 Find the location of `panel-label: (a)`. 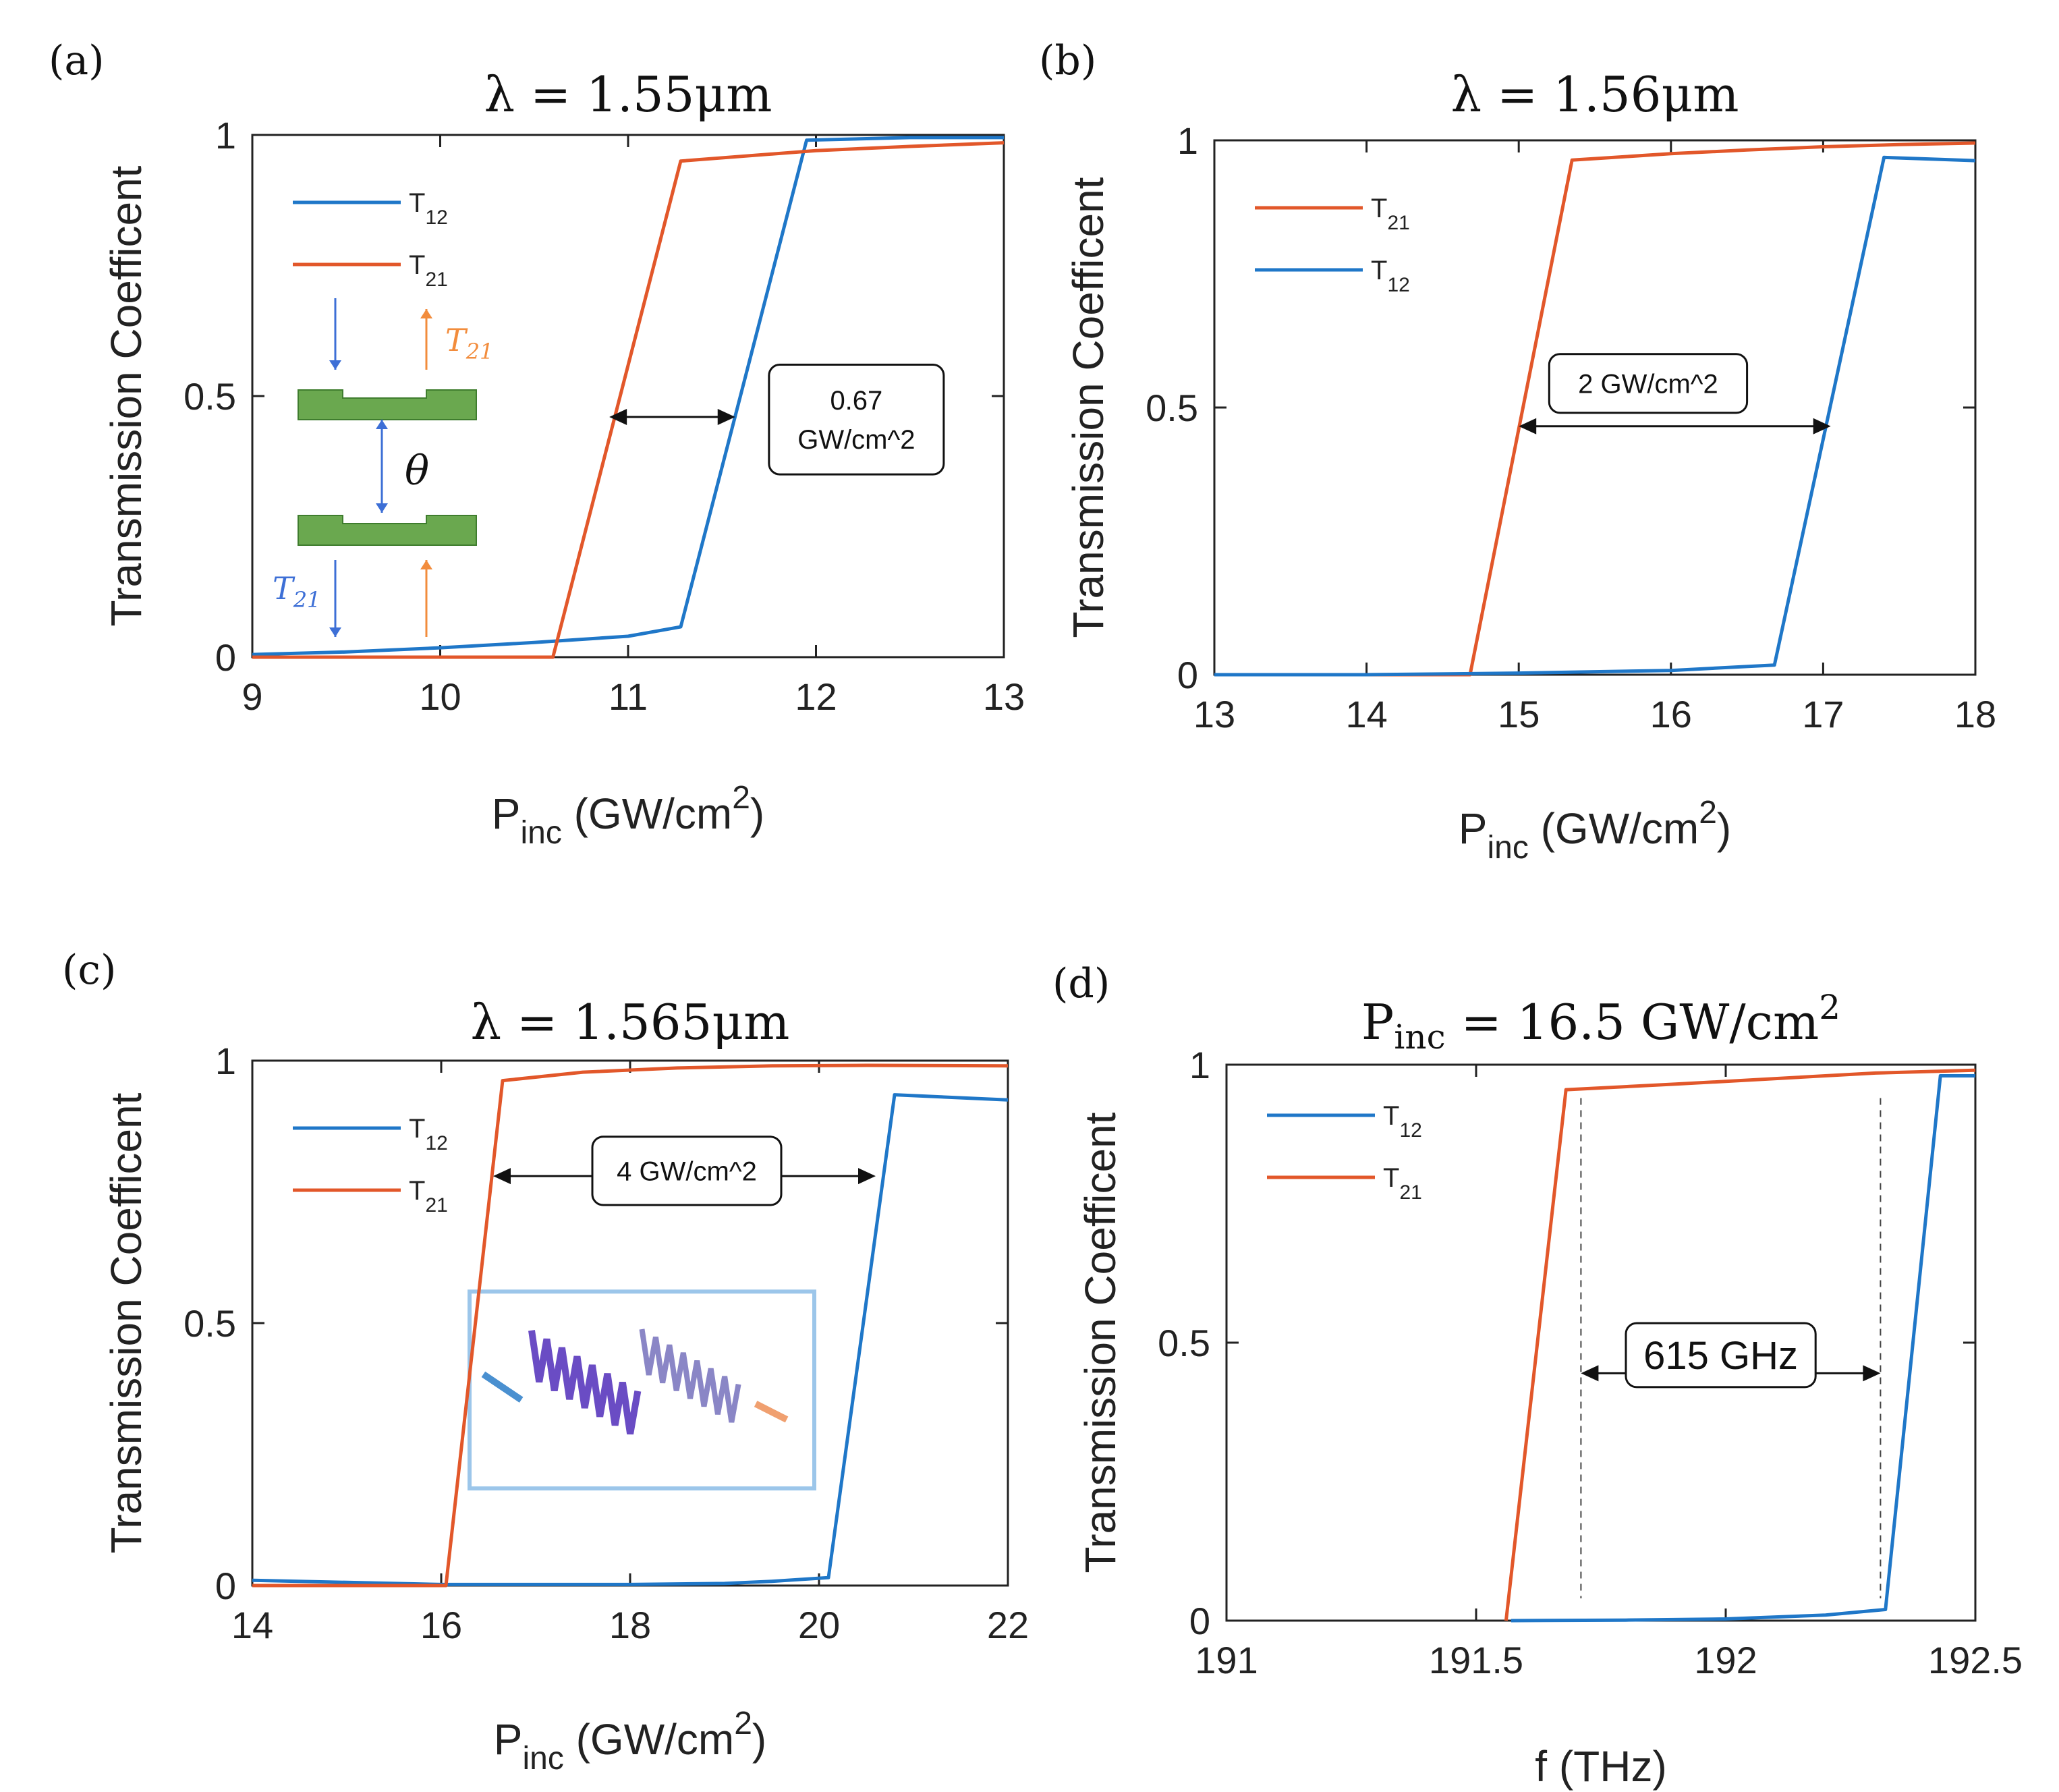

panel-label: (a) is located at coordinates (77, 60).